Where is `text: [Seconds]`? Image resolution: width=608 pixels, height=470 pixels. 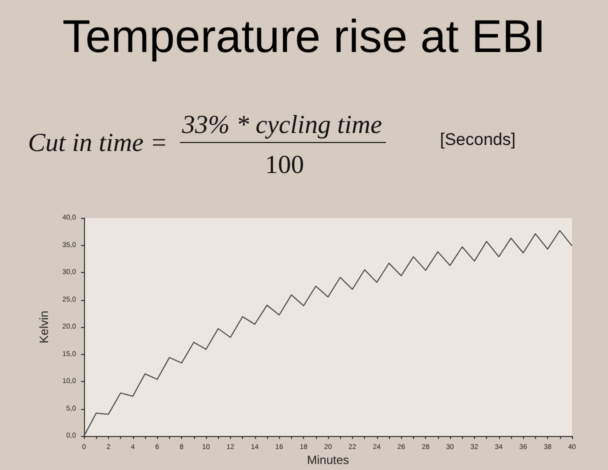
text: [Seconds] is located at coordinates (478, 140).